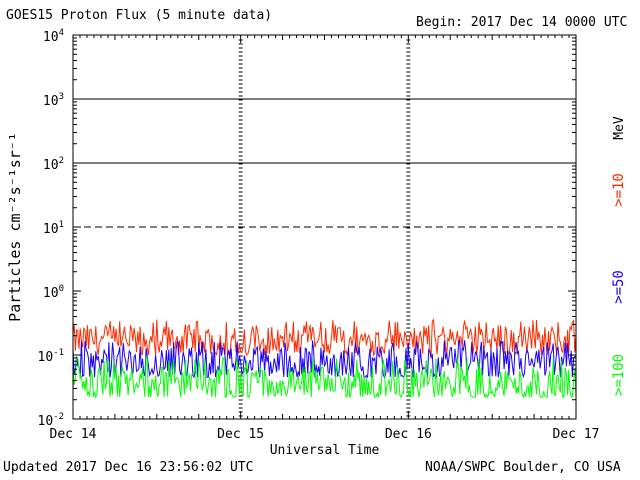  Describe the element at coordinates (51, 420) in the screenshot. I see `y-tick-label: 10⁻²` at that location.